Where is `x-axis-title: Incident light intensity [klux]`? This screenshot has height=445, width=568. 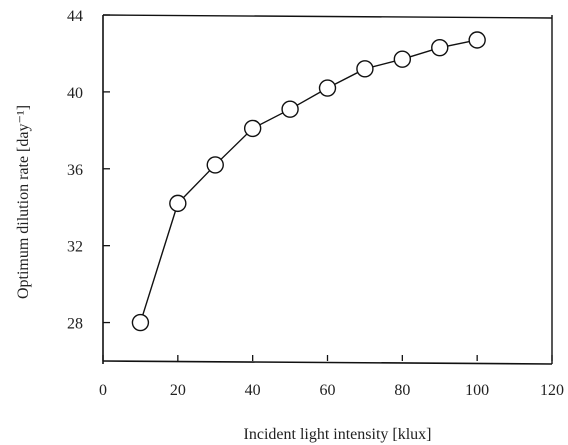 x-axis-title: Incident light intensity [klux] is located at coordinates (338, 434).